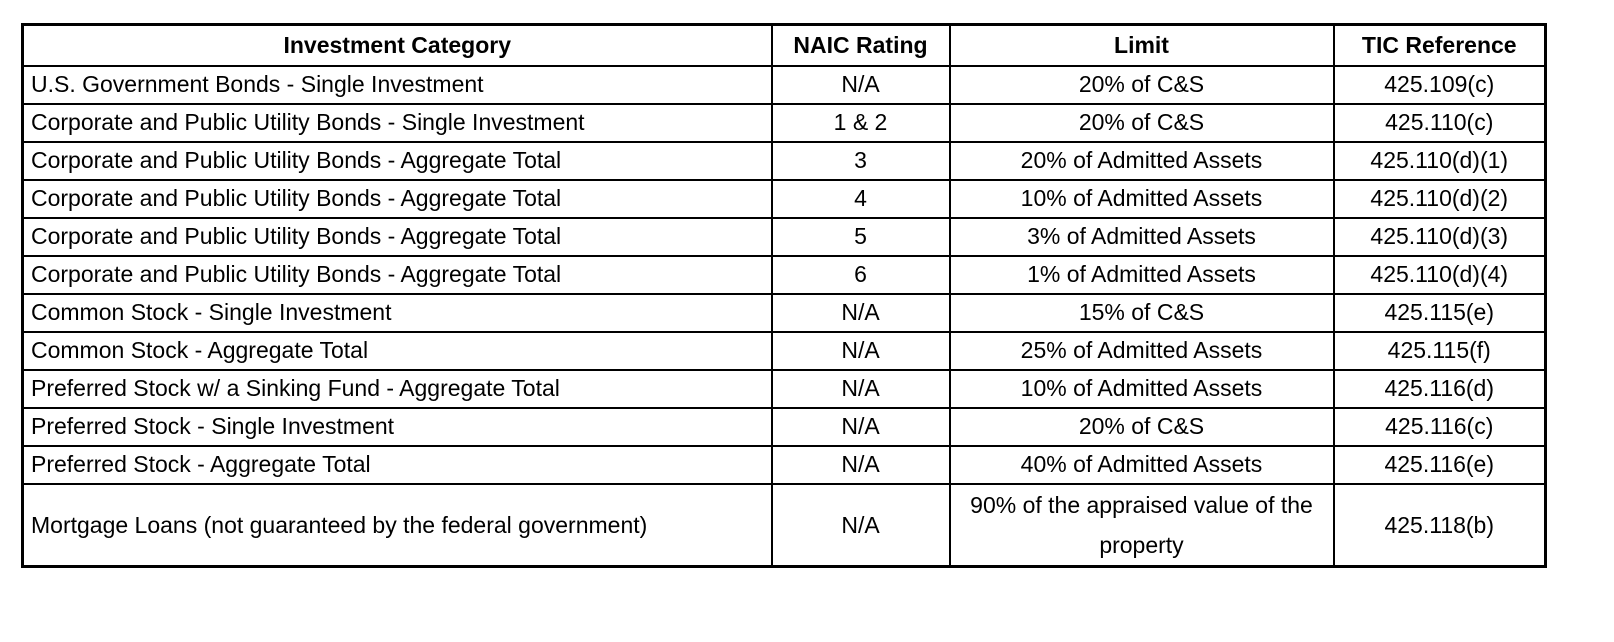 The height and width of the screenshot is (642, 1614). Describe the element at coordinates (397, 350) in the screenshot. I see `cell-category: Common Stock - Aggregate Total` at that location.